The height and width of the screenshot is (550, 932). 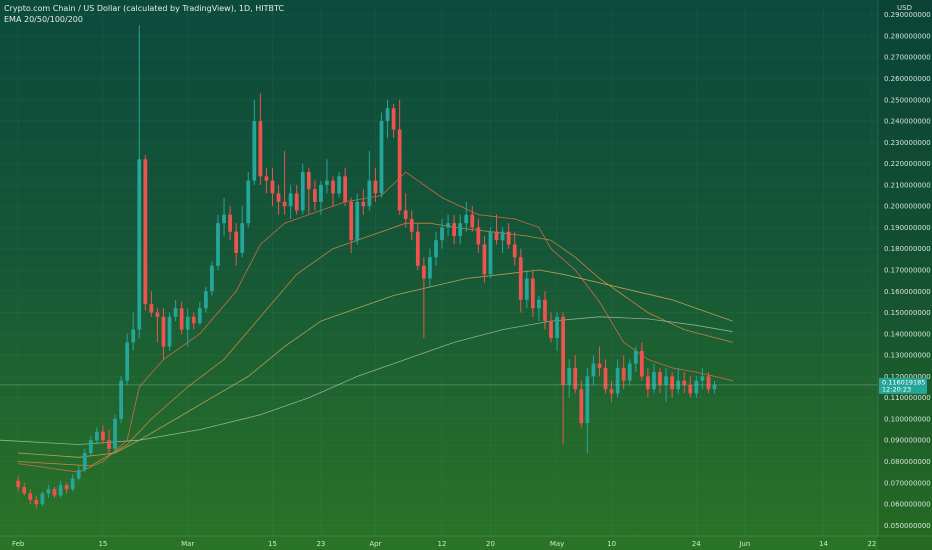 What do you see at coordinates (904, 8) in the screenshot?
I see `currency-label: USD` at bounding box center [904, 8].